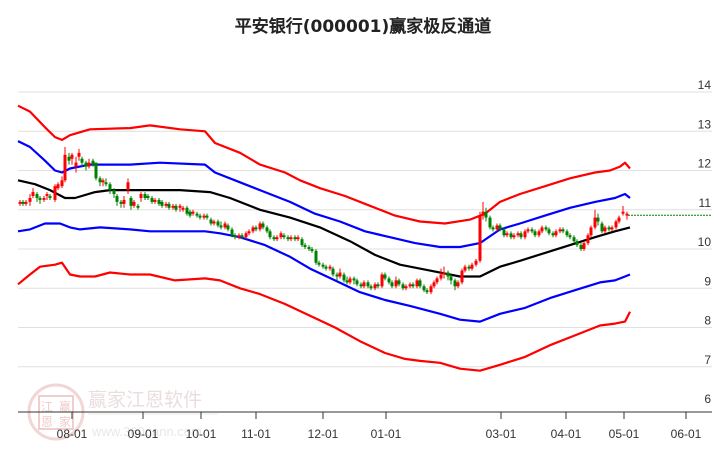  What do you see at coordinates (122, 412) in the screenshot?
I see `watermark: 江 赢 恩 家 赢家江恩软件 www.360gann.com` at bounding box center [122, 412].